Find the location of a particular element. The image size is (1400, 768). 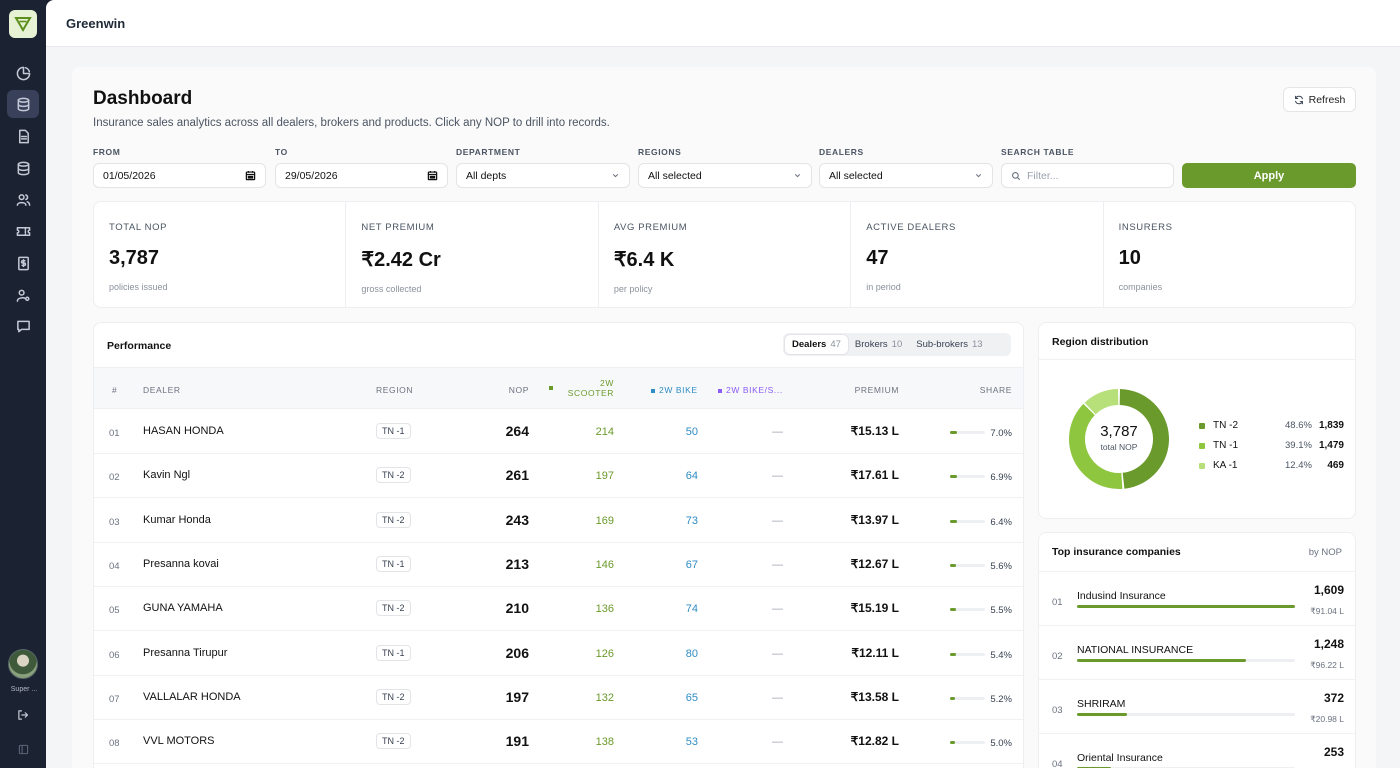

dealer-name: VALLALAR HONDA is located at coordinates (192, 696).